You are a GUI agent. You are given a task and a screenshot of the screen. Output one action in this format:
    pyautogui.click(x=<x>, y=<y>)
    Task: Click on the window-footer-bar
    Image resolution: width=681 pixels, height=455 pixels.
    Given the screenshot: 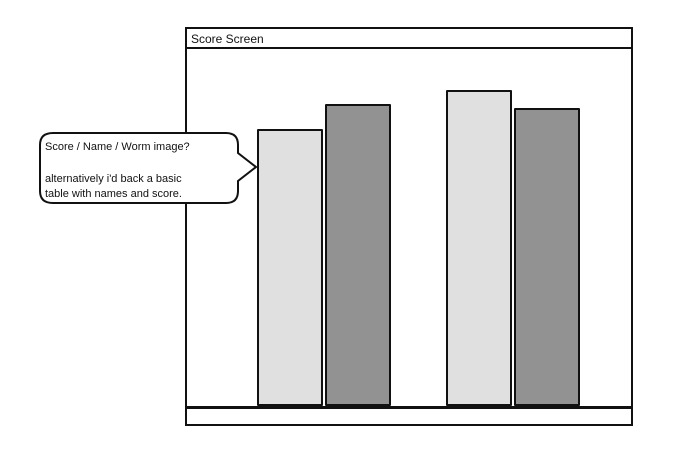 What is the action you would take?
    pyautogui.click(x=409, y=414)
    